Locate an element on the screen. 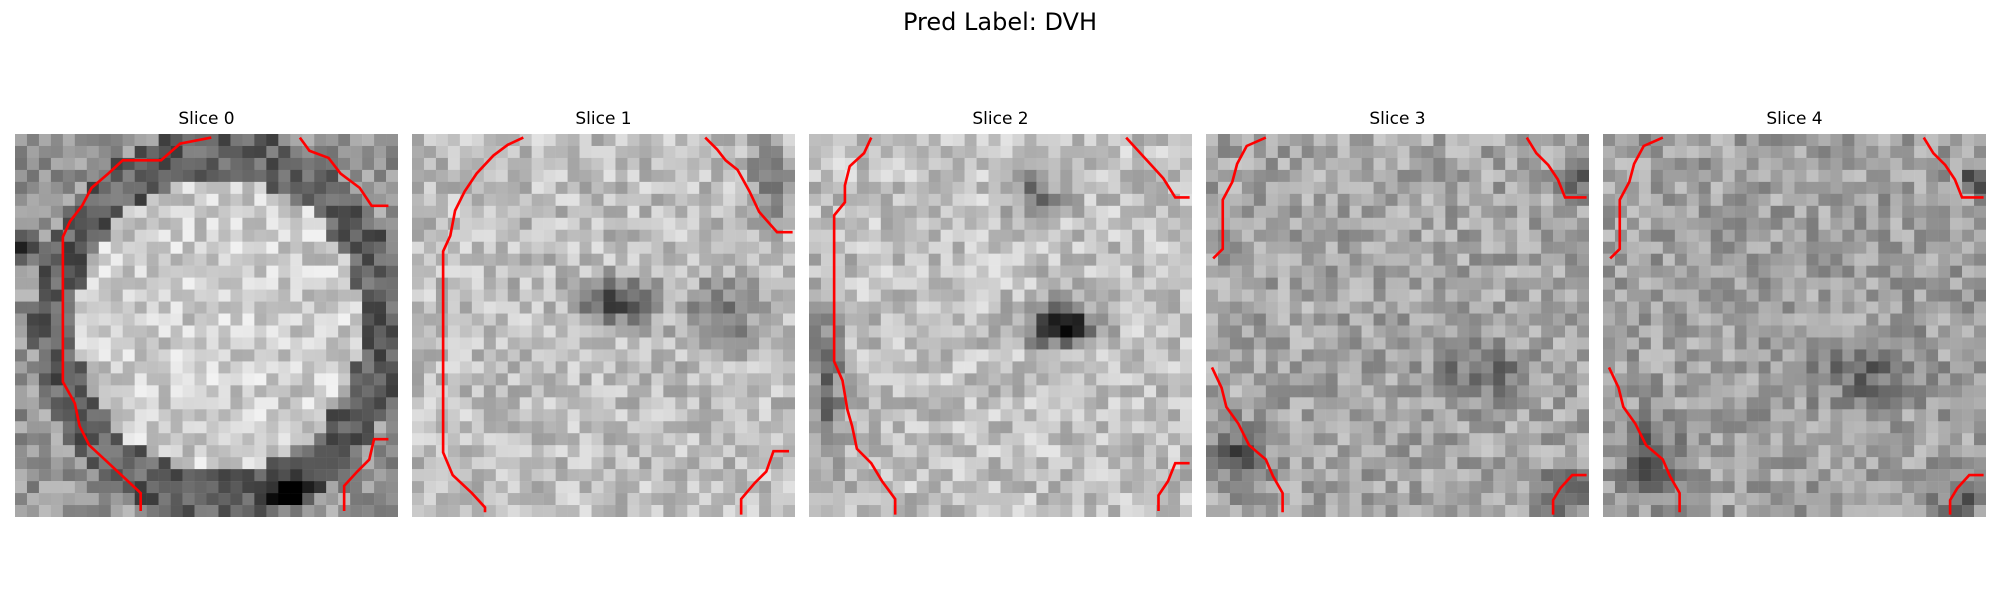  slice-2-image is located at coordinates (1000, 325).